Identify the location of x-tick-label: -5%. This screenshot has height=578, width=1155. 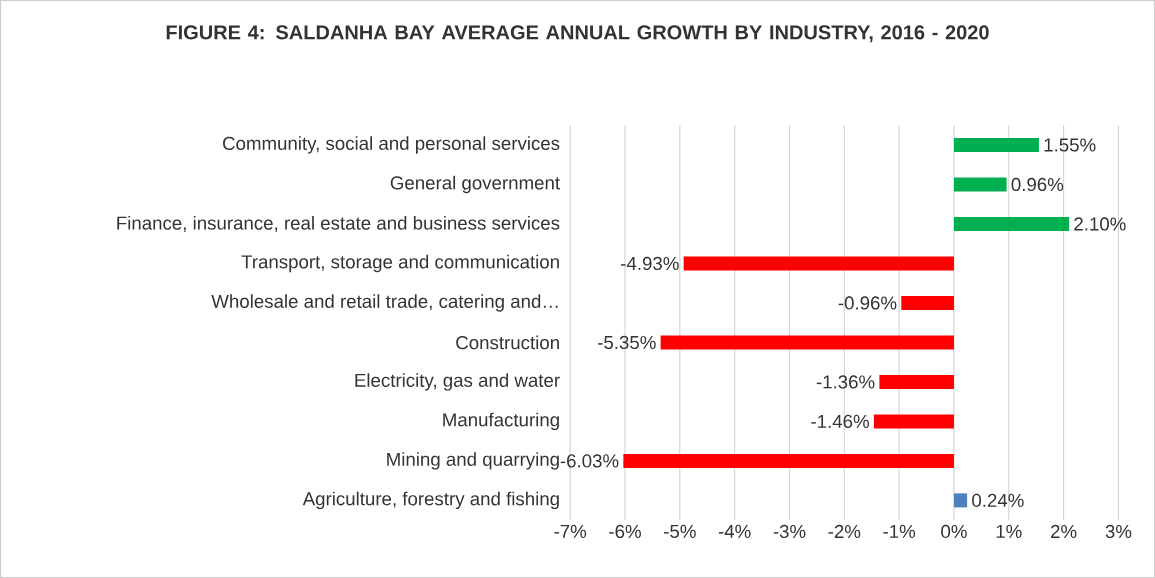
(680, 531).